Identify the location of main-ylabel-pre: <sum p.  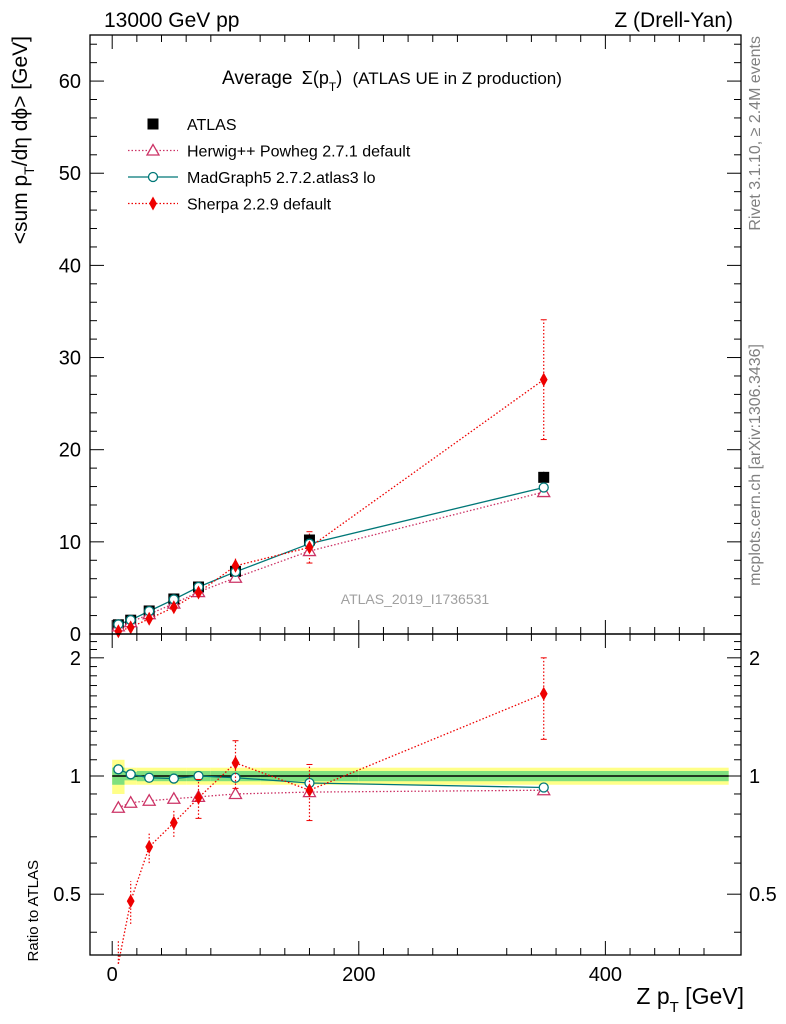
(20, 209).